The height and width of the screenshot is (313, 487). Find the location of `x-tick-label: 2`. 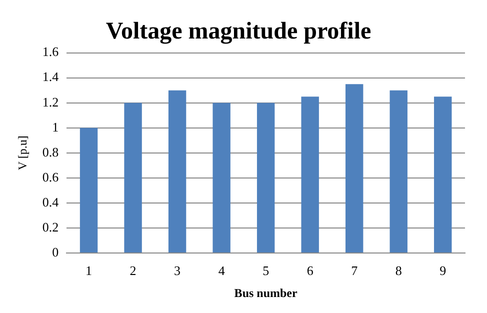

x-tick-label: 2 is located at coordinates (133, 270).